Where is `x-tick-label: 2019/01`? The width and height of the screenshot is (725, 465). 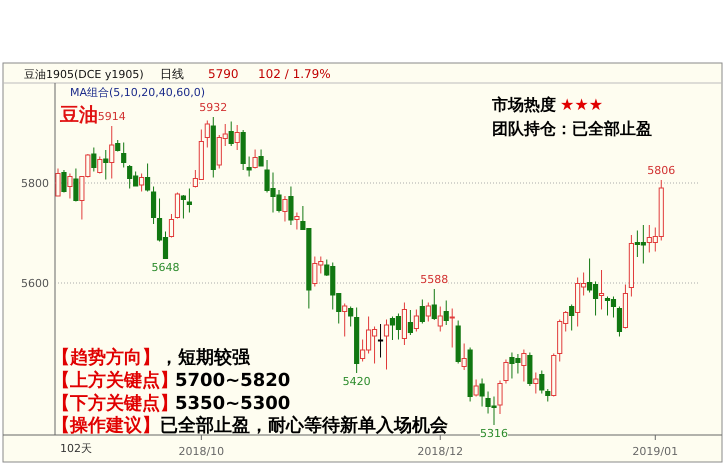
x-tick-label: 2019/01 is located at coordinates (655, 451).